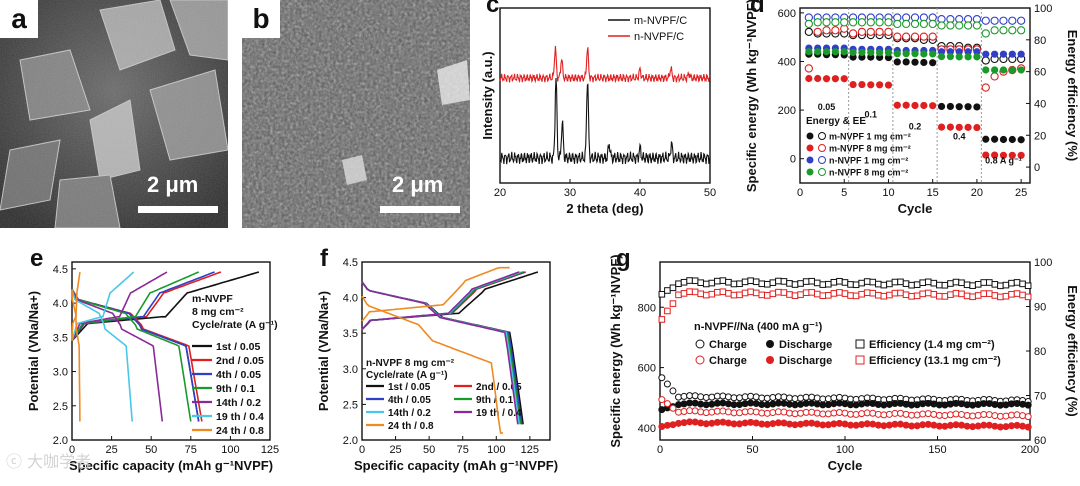 The width and height of the screenshot is (1080, 486). What do you see at coordinates (238, 403) in the screenshot?
I see `legend-label-14th / 0.2: 14th / 0.2` at bounding box center [238, 403].